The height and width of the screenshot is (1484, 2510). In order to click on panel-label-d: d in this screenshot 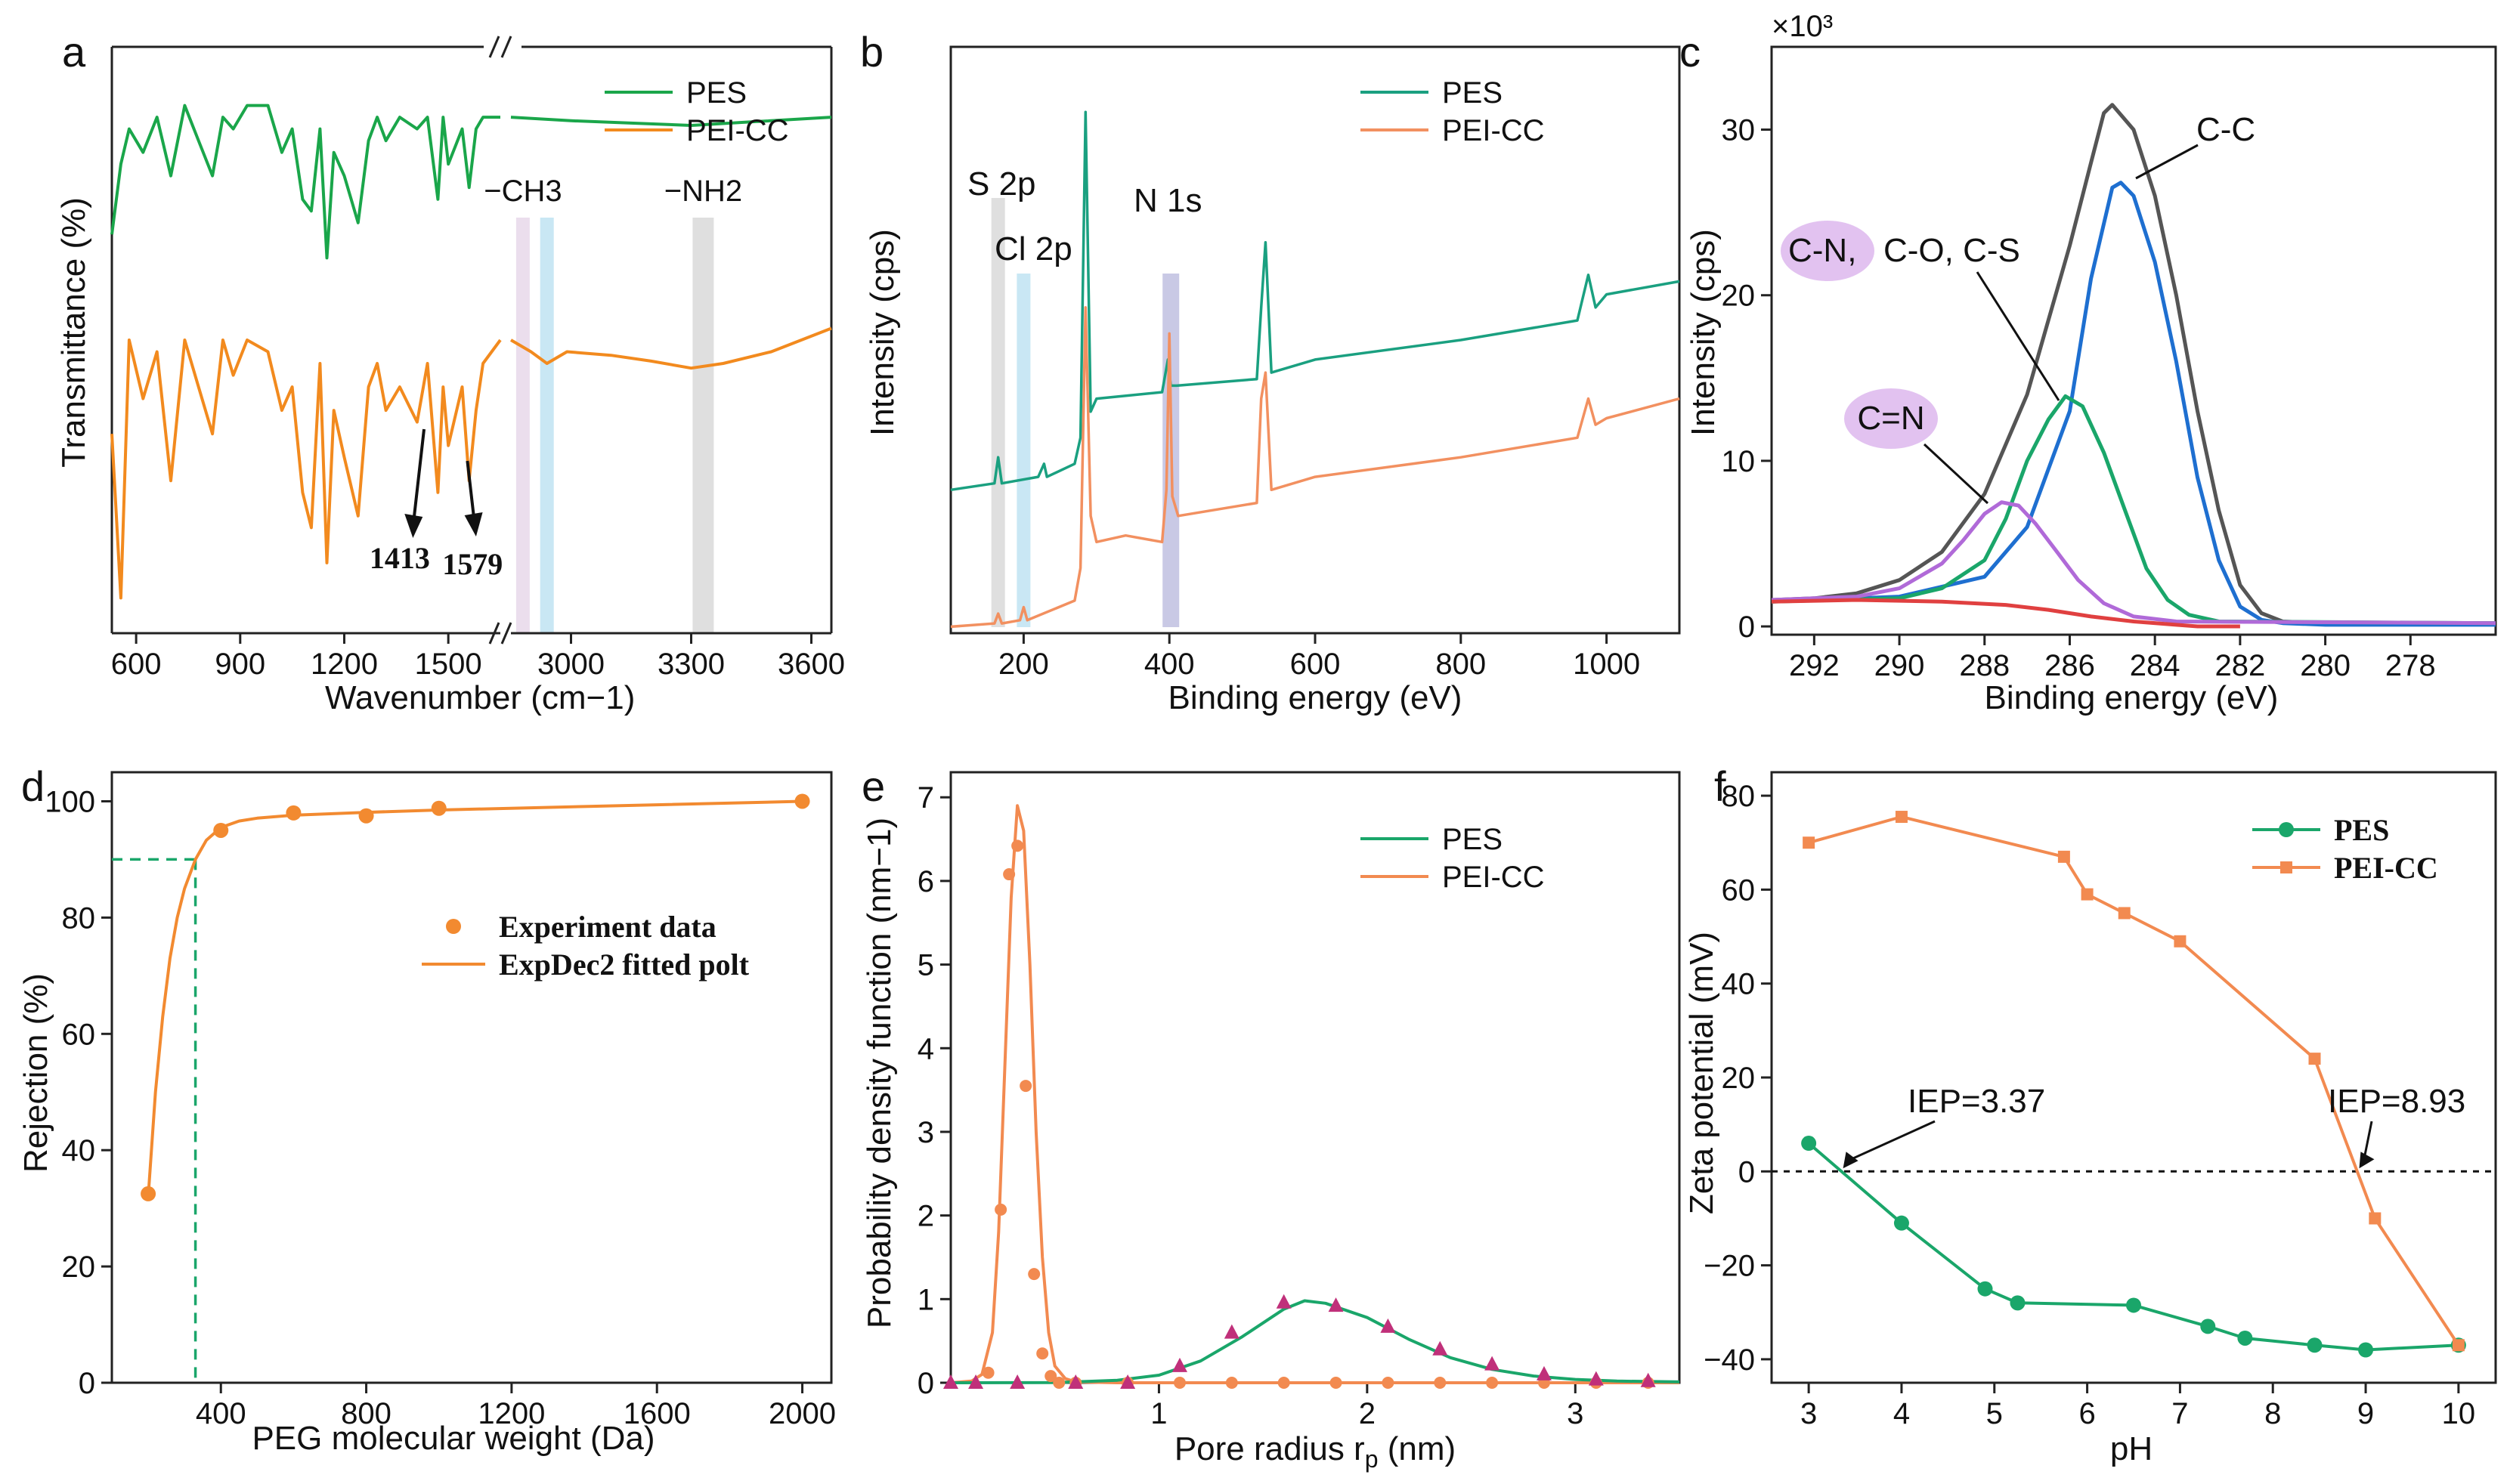, I will do `click(33, 786)`.